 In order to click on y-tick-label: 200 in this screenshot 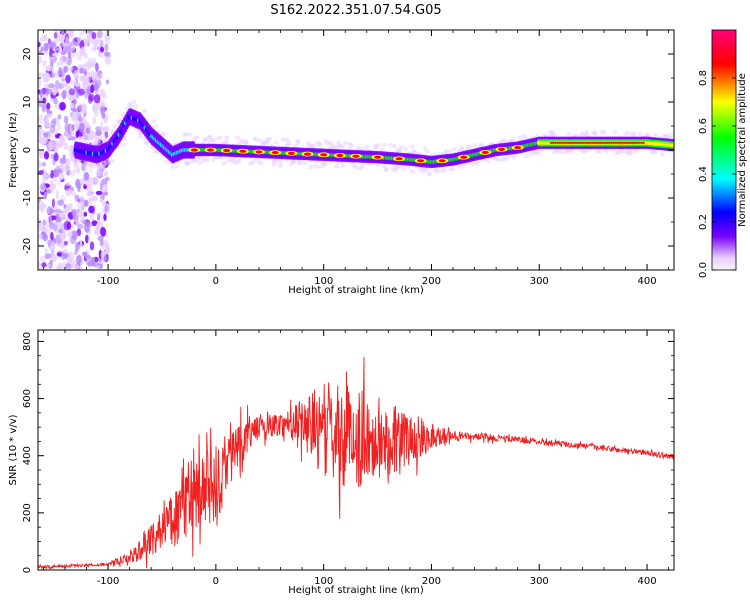, I will do `click(27, 512)`.